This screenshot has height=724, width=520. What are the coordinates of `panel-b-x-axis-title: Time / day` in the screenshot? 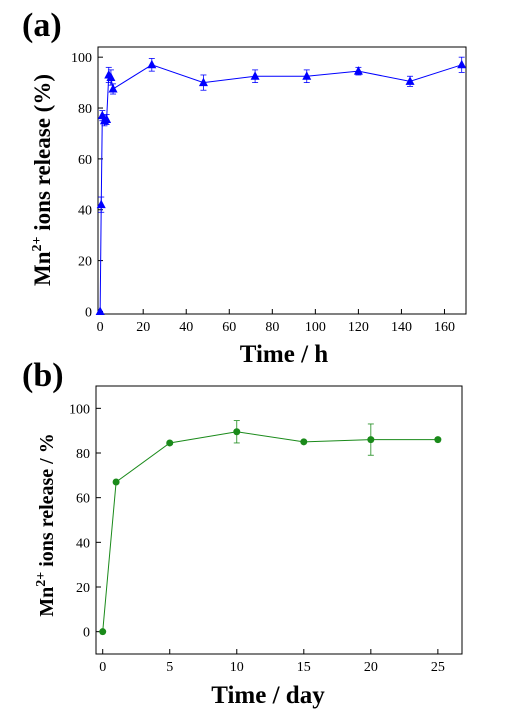 It's located at (268, 695).